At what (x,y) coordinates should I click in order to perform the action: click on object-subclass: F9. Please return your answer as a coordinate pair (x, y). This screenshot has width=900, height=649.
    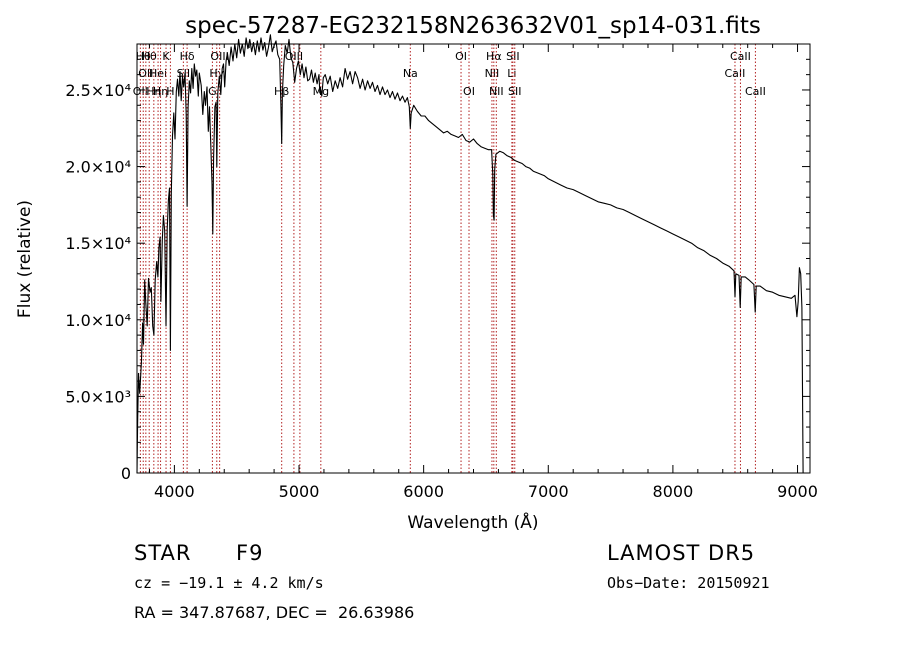
    Looking at the image, I should click on (250, 553).